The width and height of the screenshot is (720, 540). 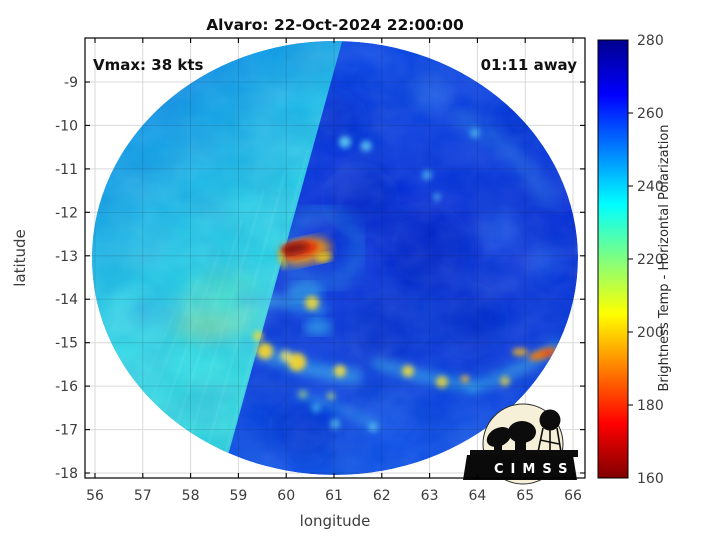 What do you see at coordinates (191, 496) in the screenshot?
I see `x-tick-label: 58` at bounding box center [191, 496].